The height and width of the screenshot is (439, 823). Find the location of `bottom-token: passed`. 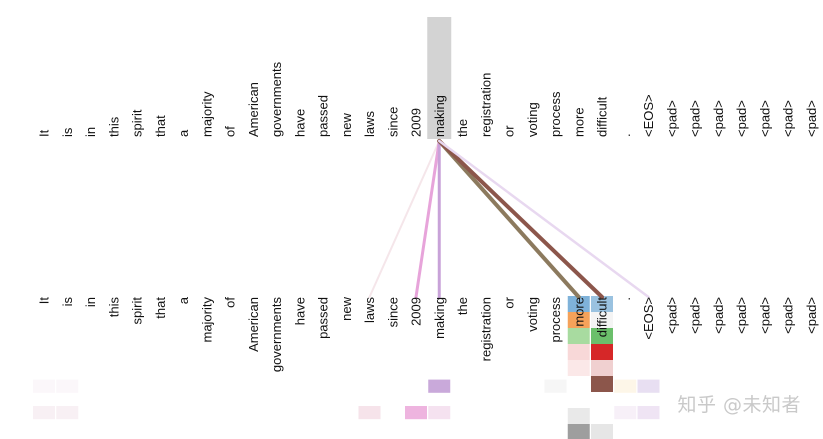

bottom-token: passed is located at coordinates (323, 318).